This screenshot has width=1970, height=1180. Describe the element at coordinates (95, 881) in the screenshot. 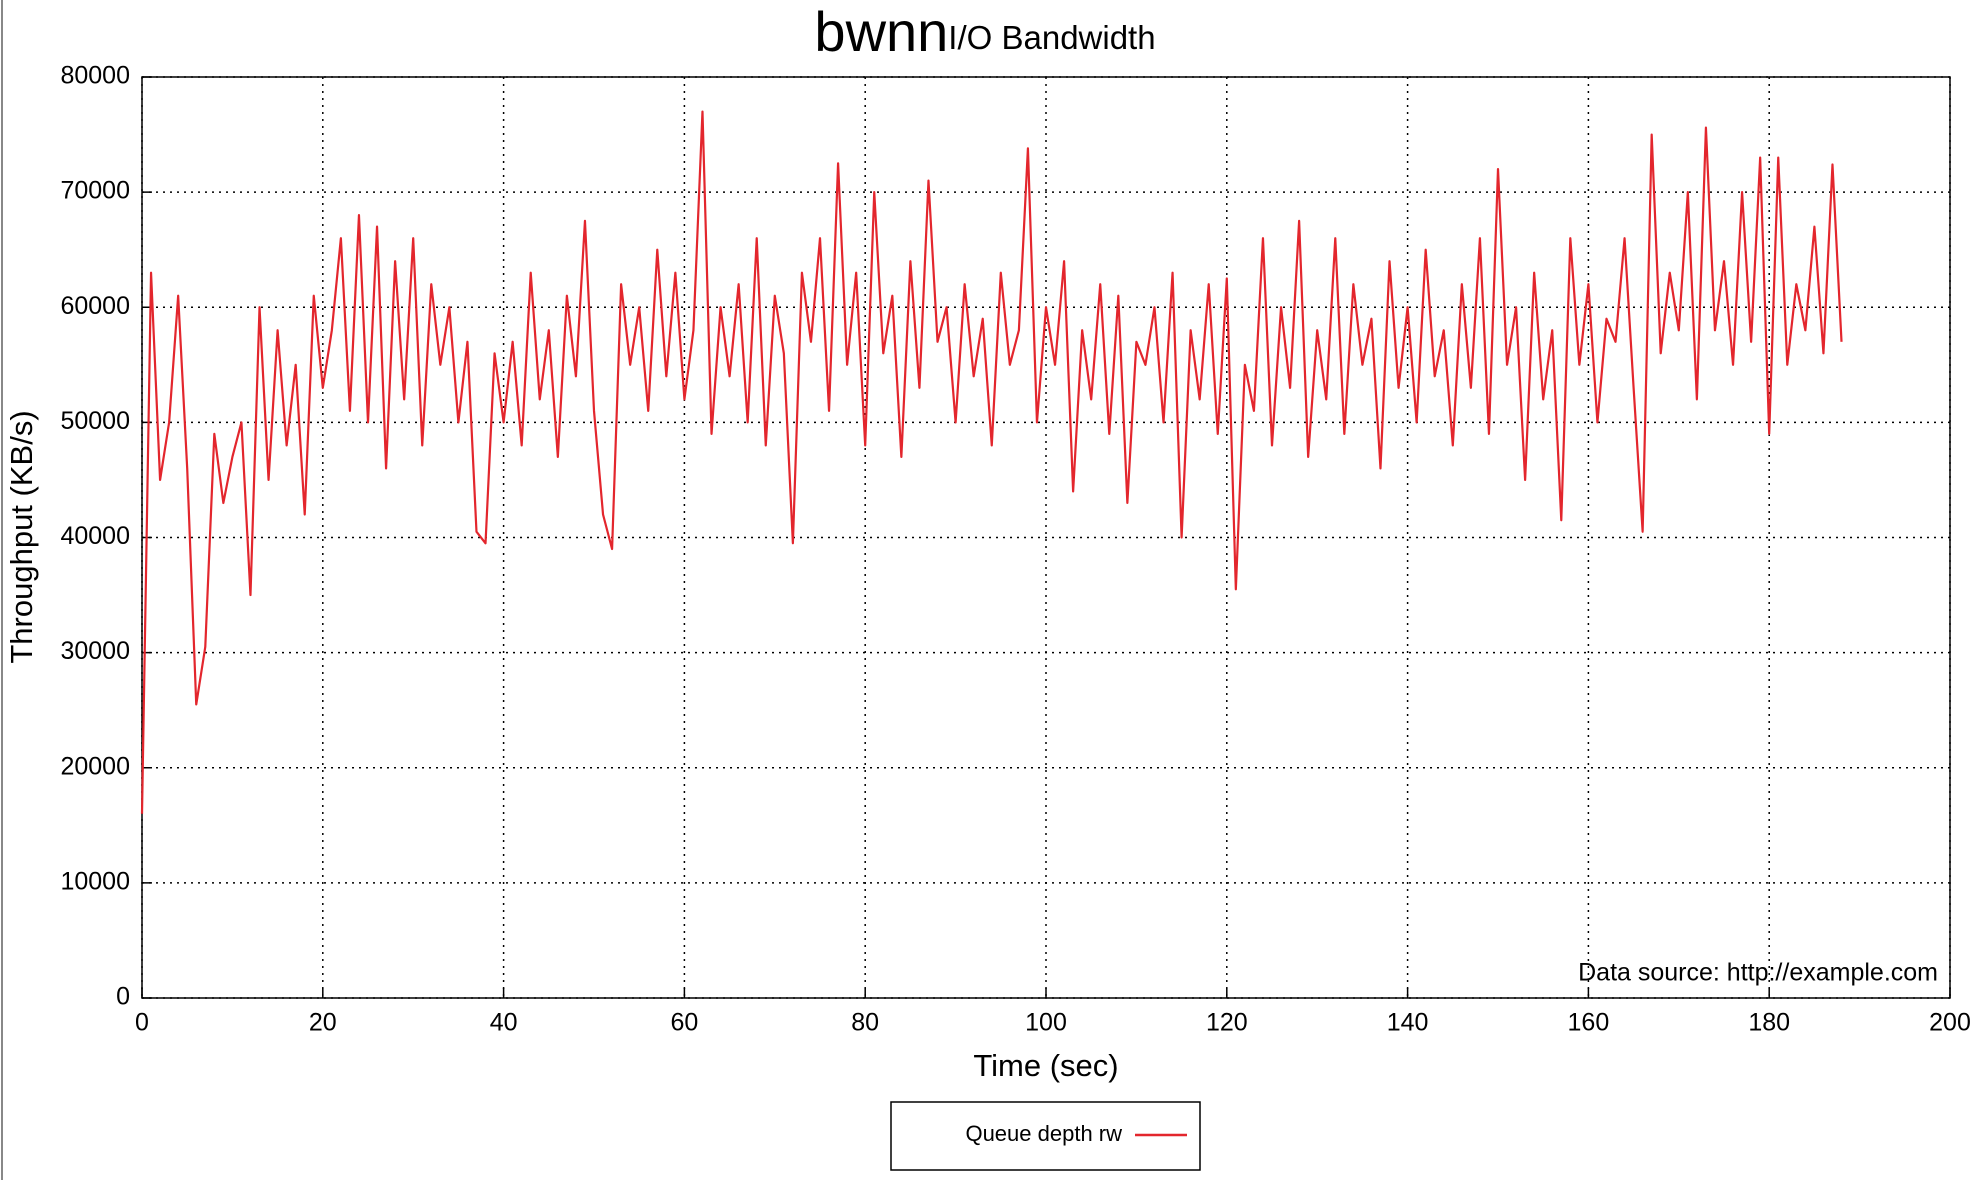

I see `y-tick-label: 10000` at that location.